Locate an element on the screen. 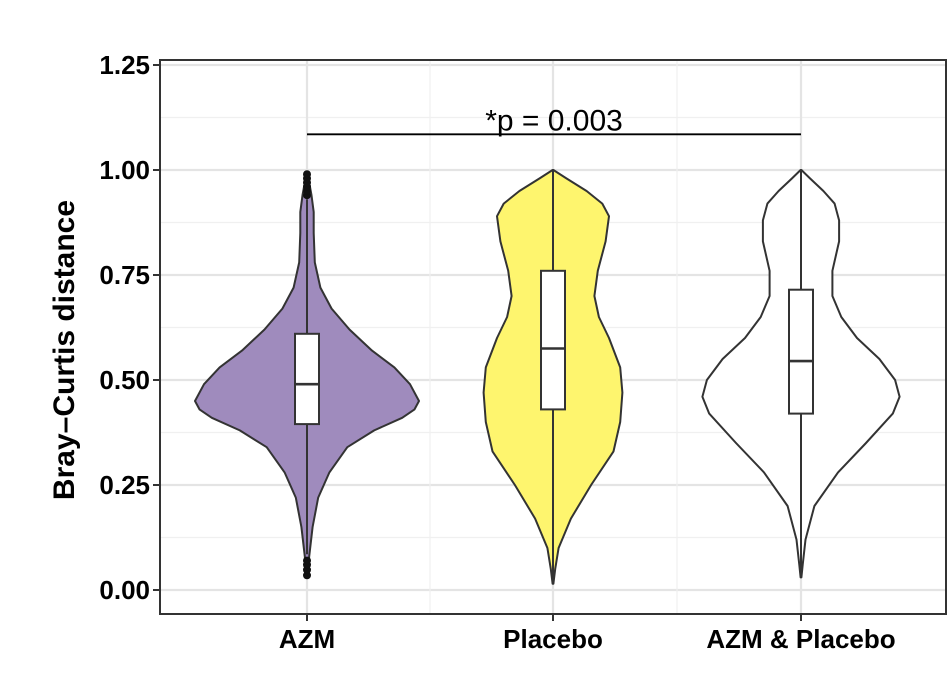 Image resolution: width=950 pixels, height=675 pixels. y-tick-label: 1.00 is located at coordinates (124, 170).